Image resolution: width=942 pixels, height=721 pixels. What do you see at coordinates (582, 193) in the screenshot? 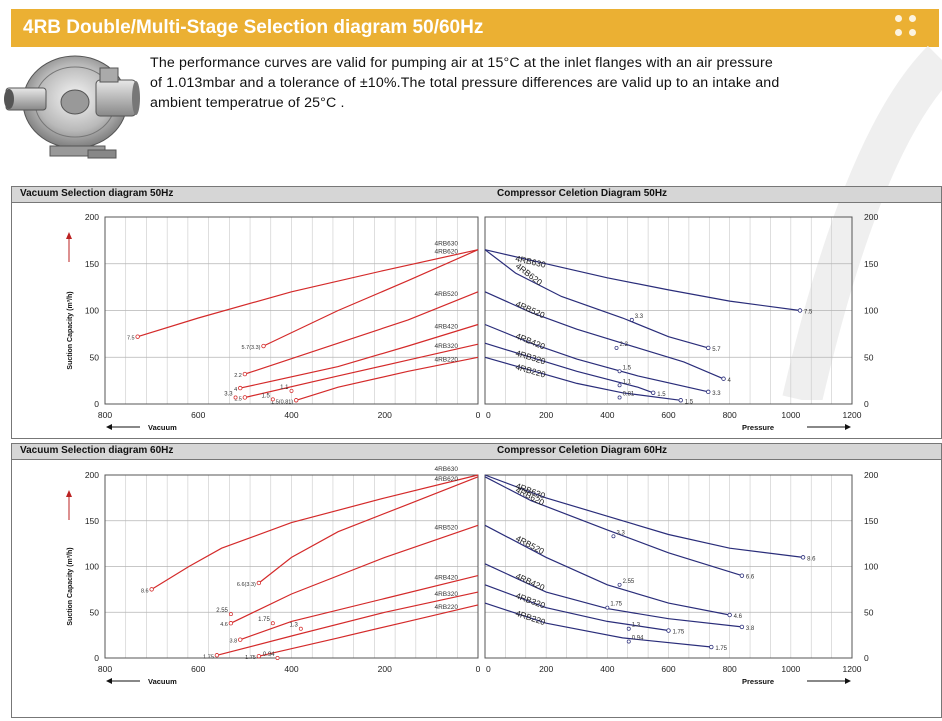
I see `compressor-50hz-title: Compressor Celetion Diagram 50Hz` at bounding box center [582, 193].